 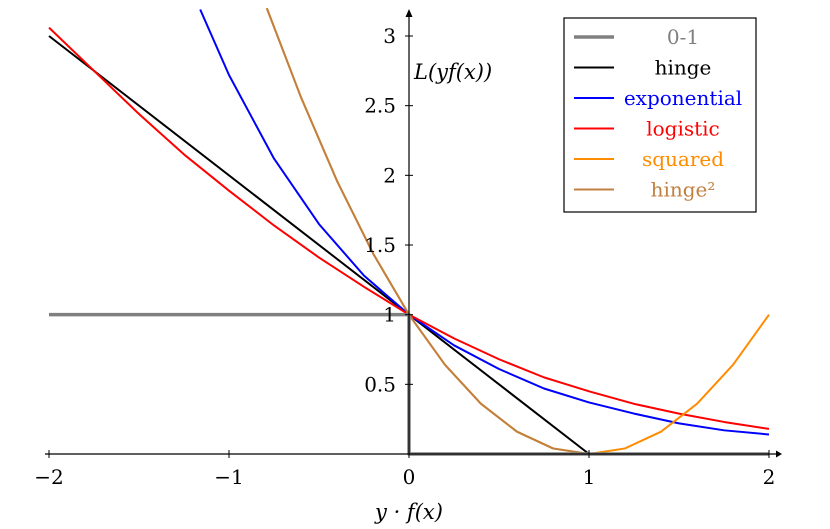 I want to click on x-axis-arrowhead, so click(x=779, y=454).